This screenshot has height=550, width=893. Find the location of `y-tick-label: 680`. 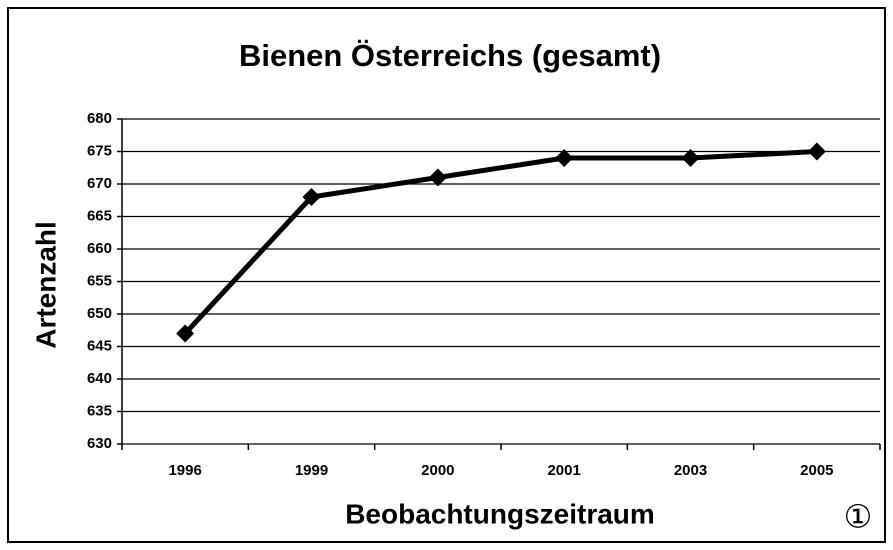

y-tick-label: 680 is located at coordinates (99, 118).